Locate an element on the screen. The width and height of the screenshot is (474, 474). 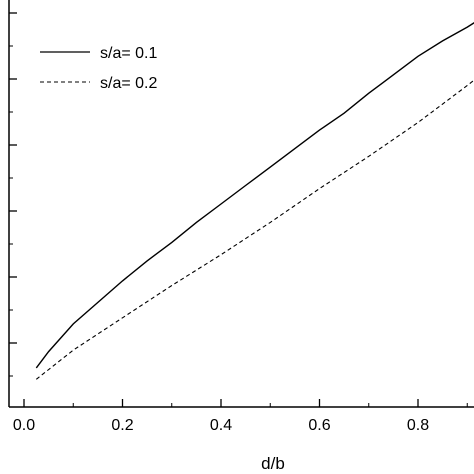
legend-label-s-a-0-2: s/a= 0.2 is located at coordinates (128, 83).